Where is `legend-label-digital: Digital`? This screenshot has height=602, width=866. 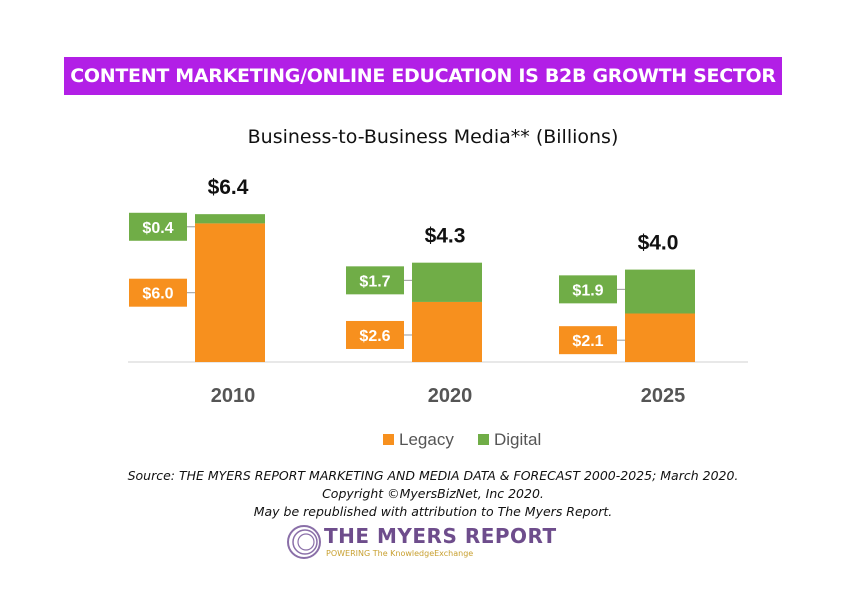
legend-label-digital: Digital is located at coordinates (517, 439).